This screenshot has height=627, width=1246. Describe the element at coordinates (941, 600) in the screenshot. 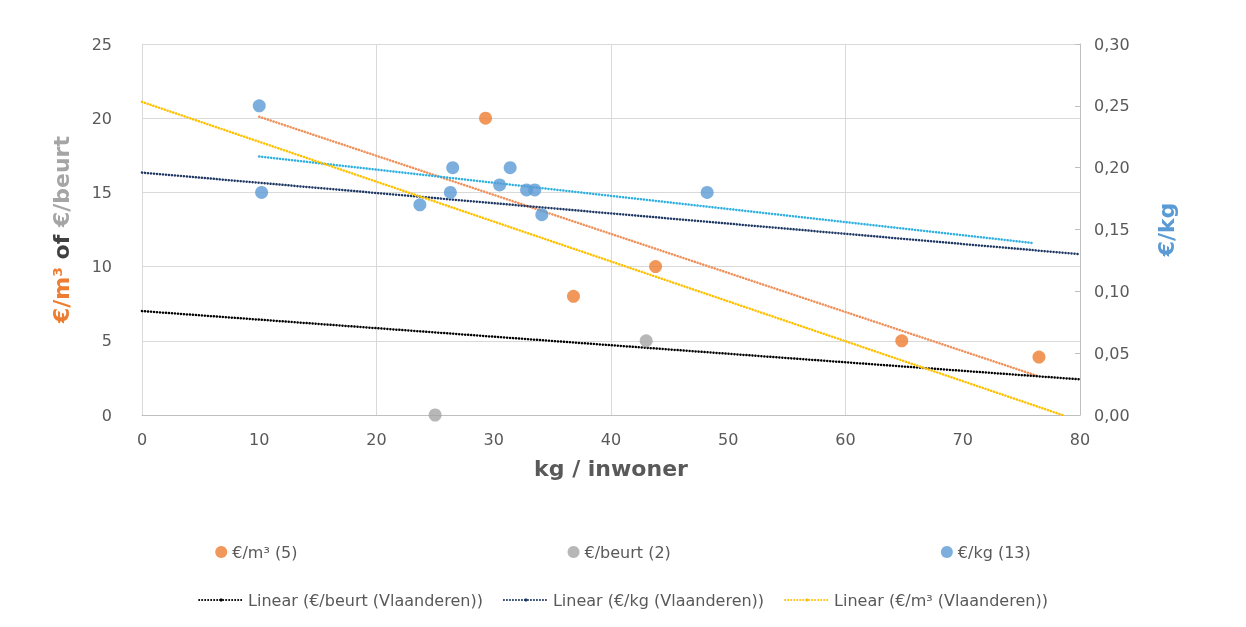

I see `legend-label: Linear (€/m³ (Vlaanderen))` at that location.